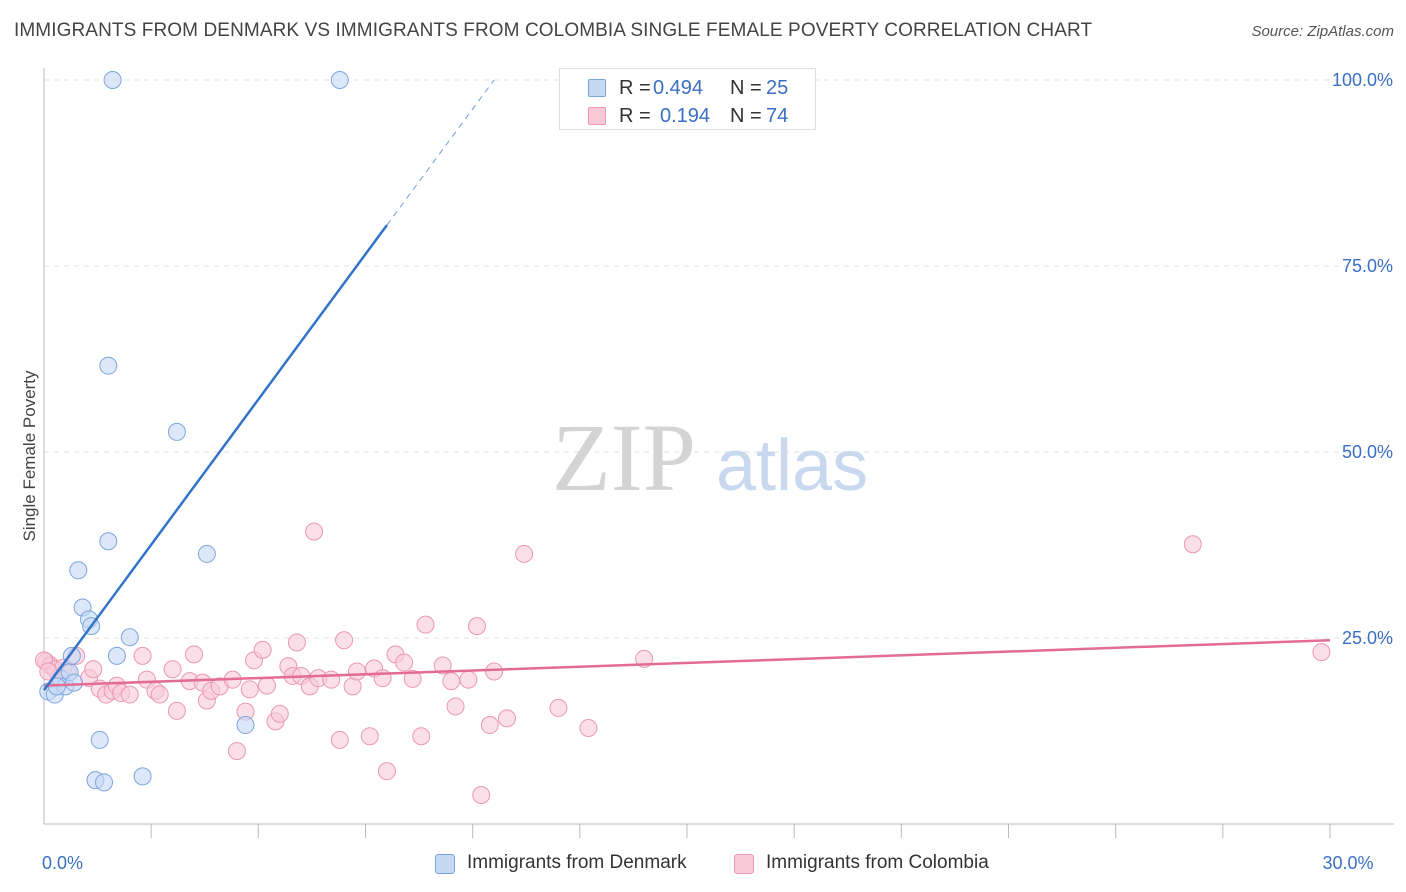 This screenshot has width=1406, height=892. I want to click on x-ticks, so click(740, 831).